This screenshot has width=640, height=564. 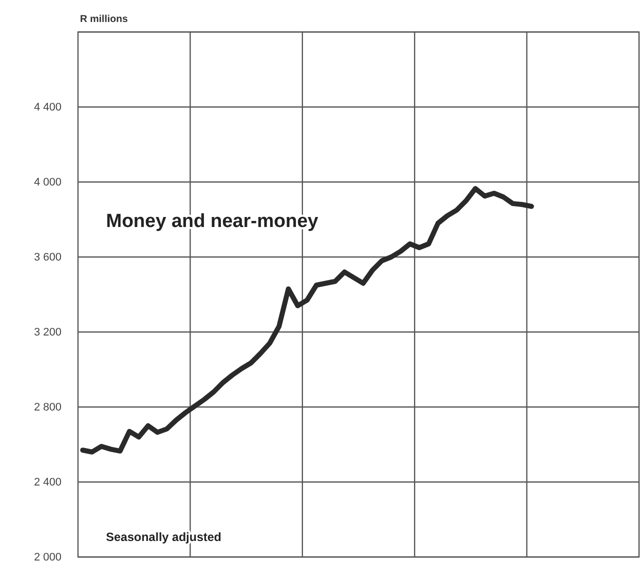 I want to click on y-tick-label: 2 800, so click(x=48, y=408).